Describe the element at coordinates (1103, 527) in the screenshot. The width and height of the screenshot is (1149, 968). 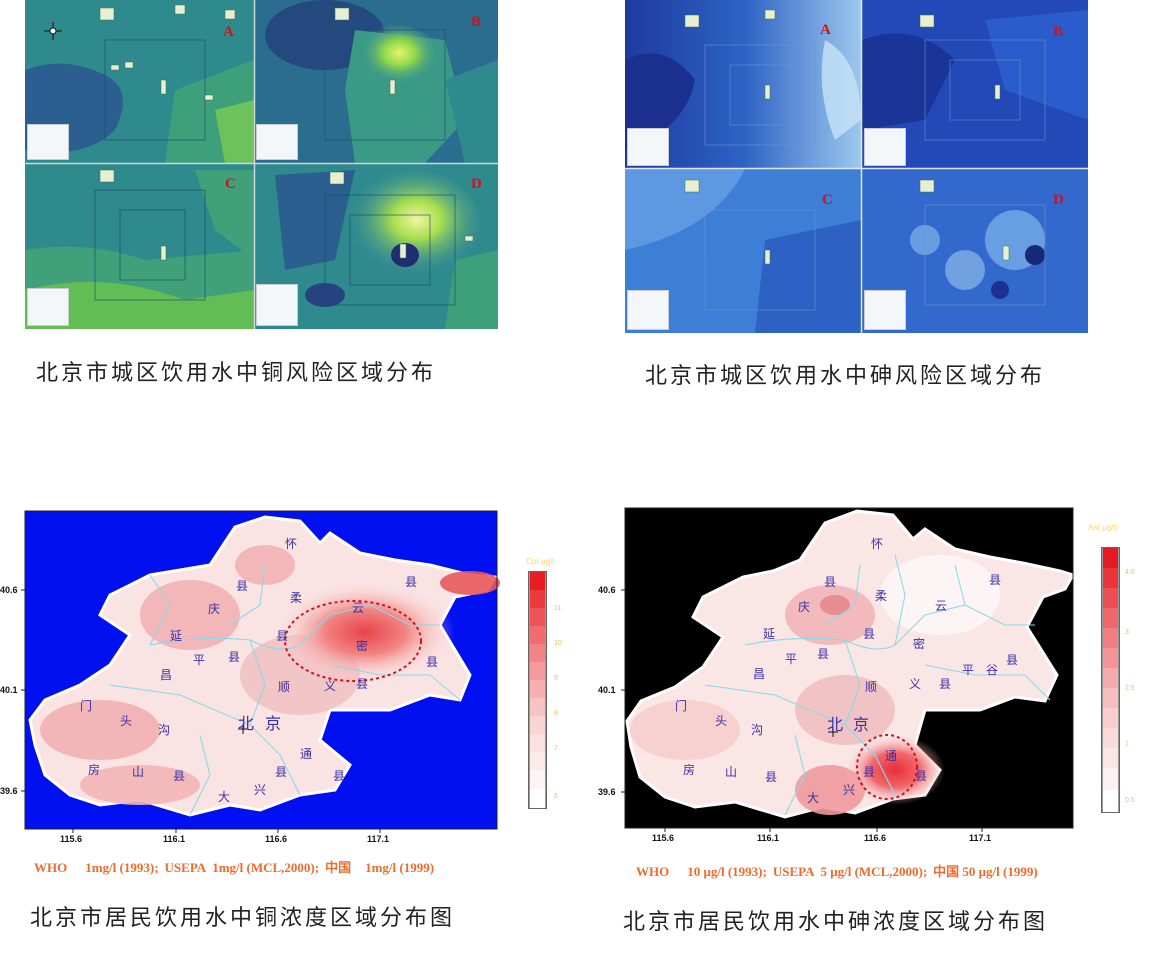
I see `colorbar-unit: As( μg/l)` at that location.